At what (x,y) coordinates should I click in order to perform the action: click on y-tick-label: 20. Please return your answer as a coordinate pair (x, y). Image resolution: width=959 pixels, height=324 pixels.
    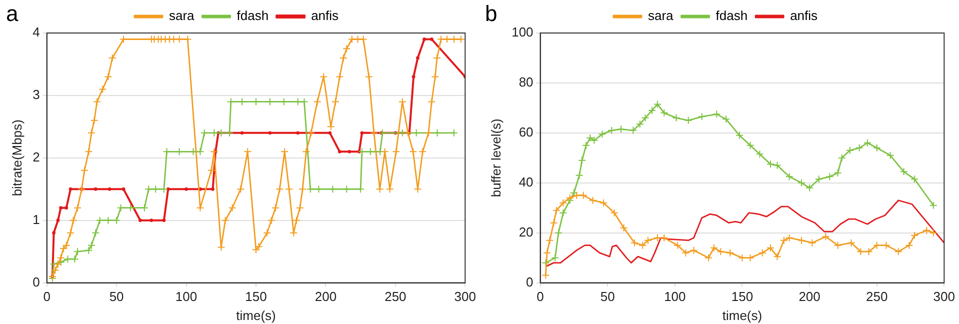
    Looking at the image, I should click on (526, 232).